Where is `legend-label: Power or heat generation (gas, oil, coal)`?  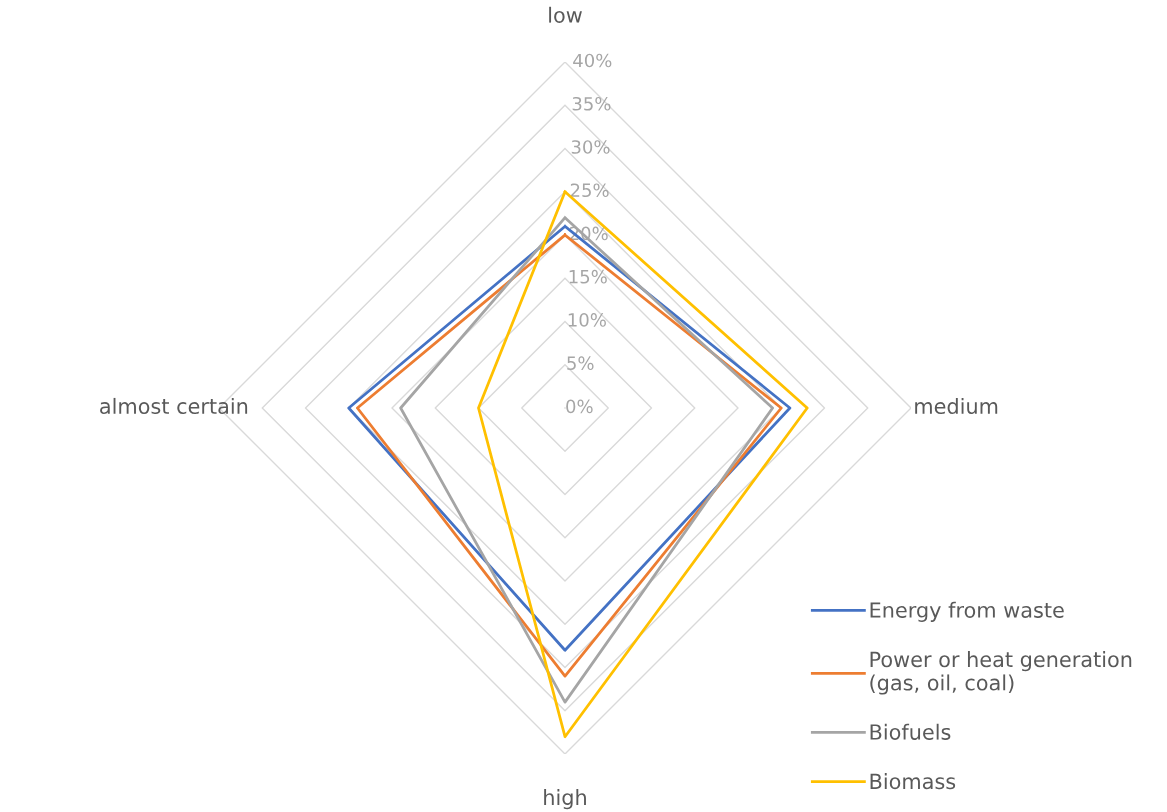
legend-label: Power or heat generation (gas, oil, coal) is located at coordinates (1001, 673).